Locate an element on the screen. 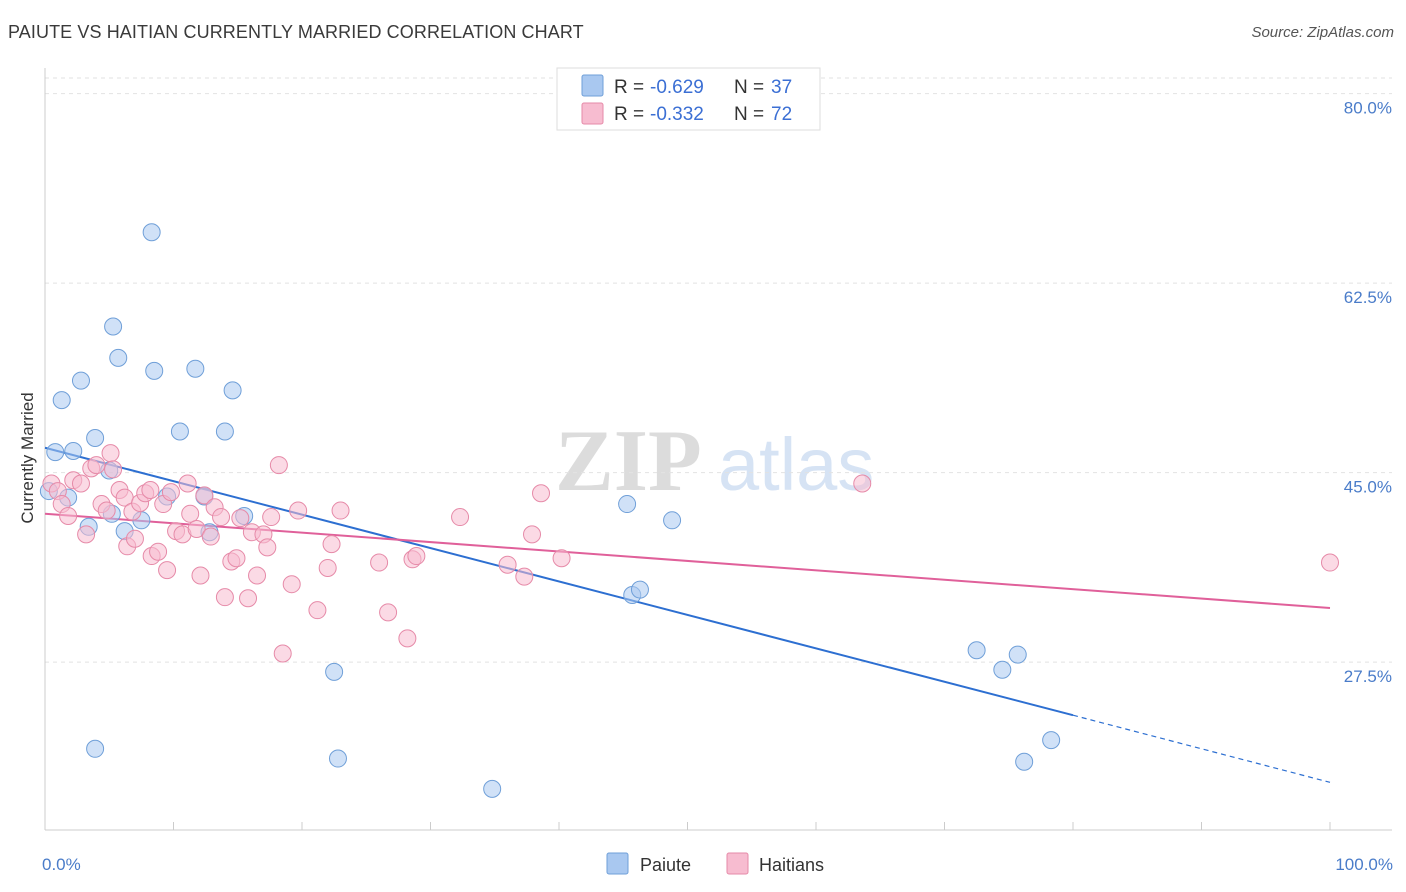 The width and height of the screenshot is (1406, 892). watermark: ZIP atlas is located at coordinates (714, 461).